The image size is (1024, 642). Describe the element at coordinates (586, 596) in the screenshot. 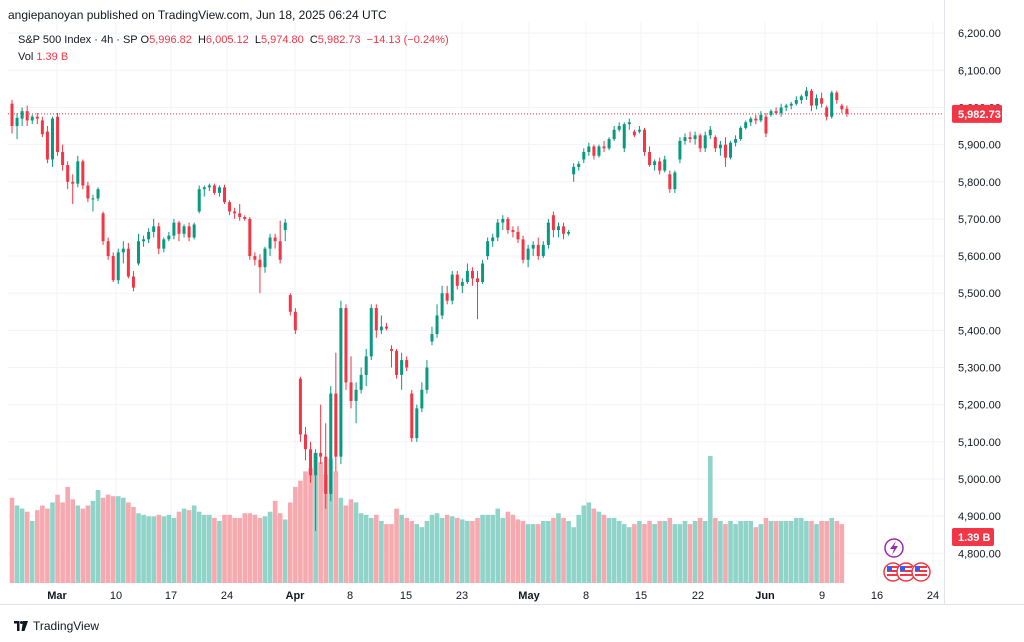

I see `time-tick-label: 8` at that location.